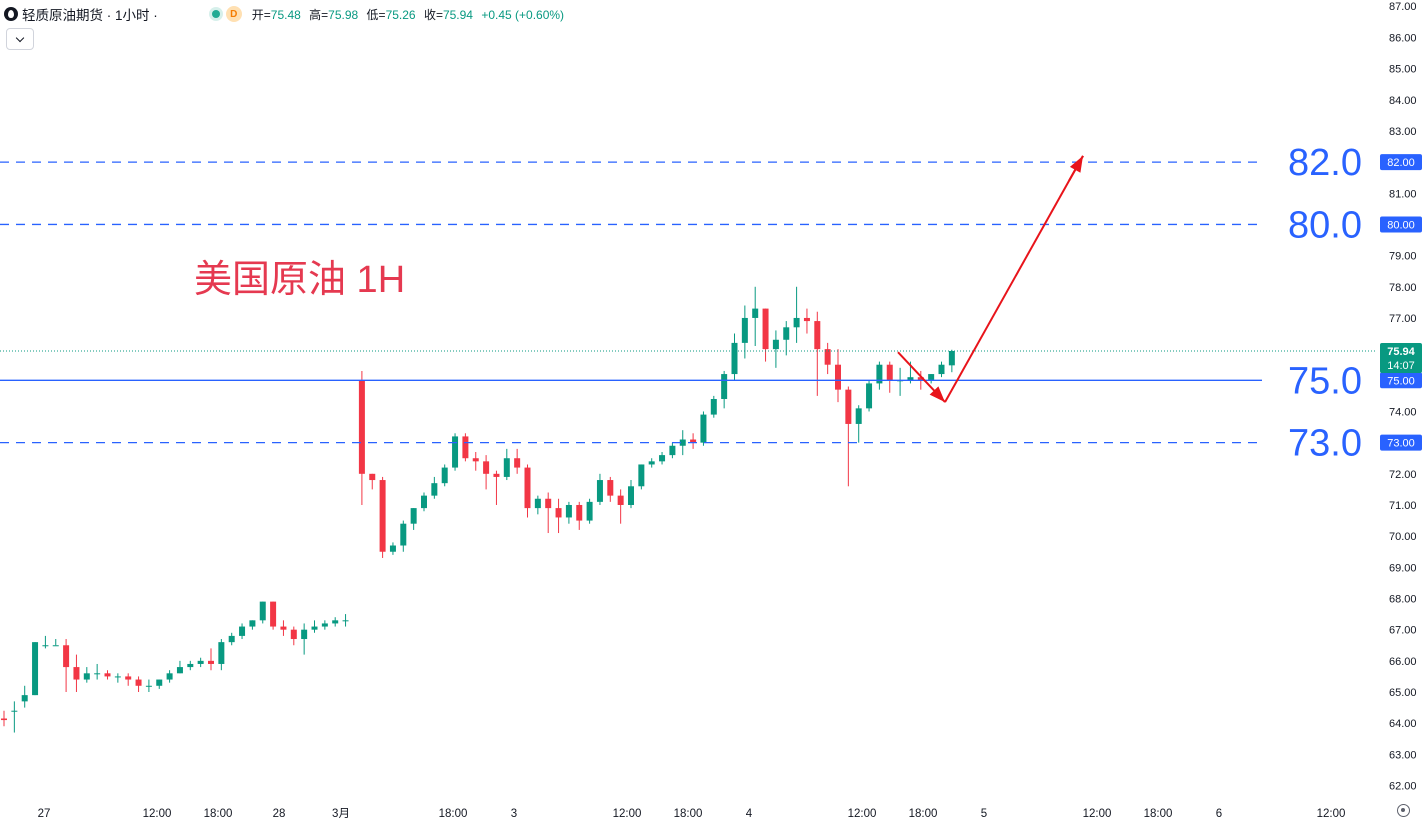  I want to click on oil-drop-icon, so click(11, 14).